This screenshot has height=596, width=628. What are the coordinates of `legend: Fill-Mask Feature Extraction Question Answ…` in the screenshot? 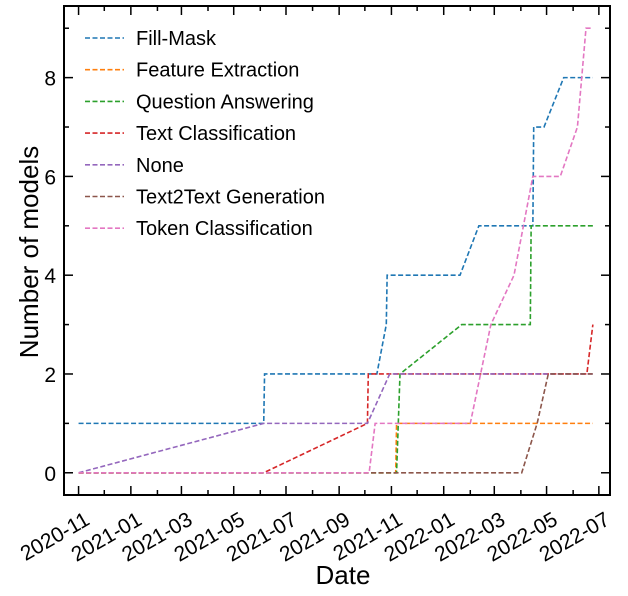 It's located at (205, 134).